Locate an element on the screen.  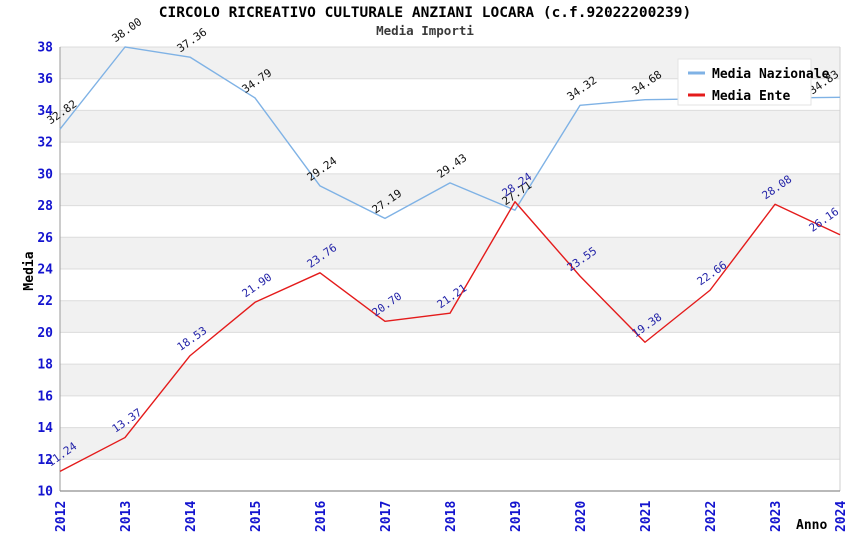
x-tick-label: 2013 is located at coordinates (126, 516).